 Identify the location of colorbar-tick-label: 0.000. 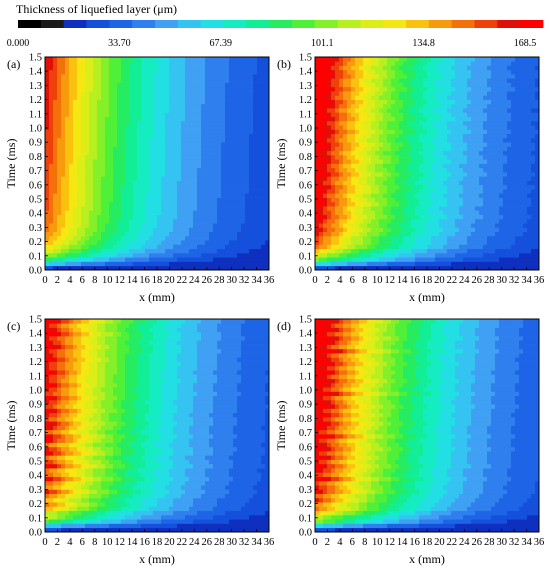
(18, 43).